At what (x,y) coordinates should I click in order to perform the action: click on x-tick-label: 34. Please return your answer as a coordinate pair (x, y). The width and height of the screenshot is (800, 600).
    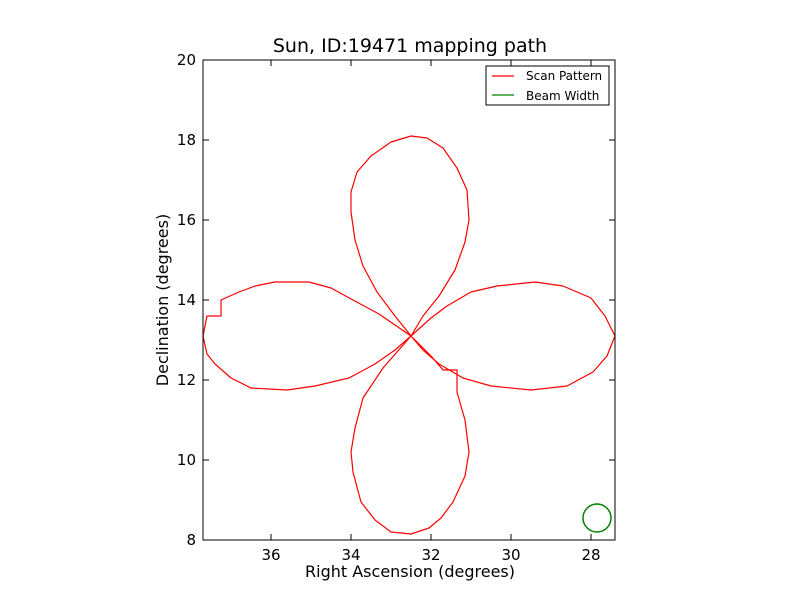
    Looking at the image, I should click on (350, 555).